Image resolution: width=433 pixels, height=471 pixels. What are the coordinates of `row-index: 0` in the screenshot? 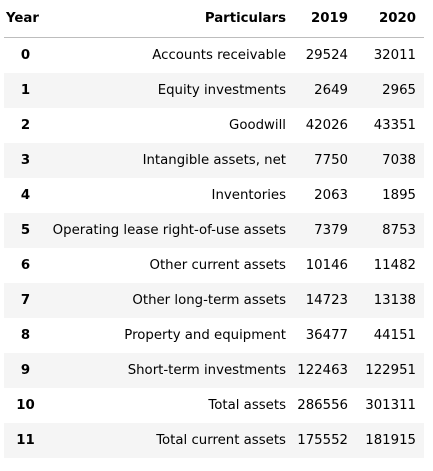 It's located at (25, 55).